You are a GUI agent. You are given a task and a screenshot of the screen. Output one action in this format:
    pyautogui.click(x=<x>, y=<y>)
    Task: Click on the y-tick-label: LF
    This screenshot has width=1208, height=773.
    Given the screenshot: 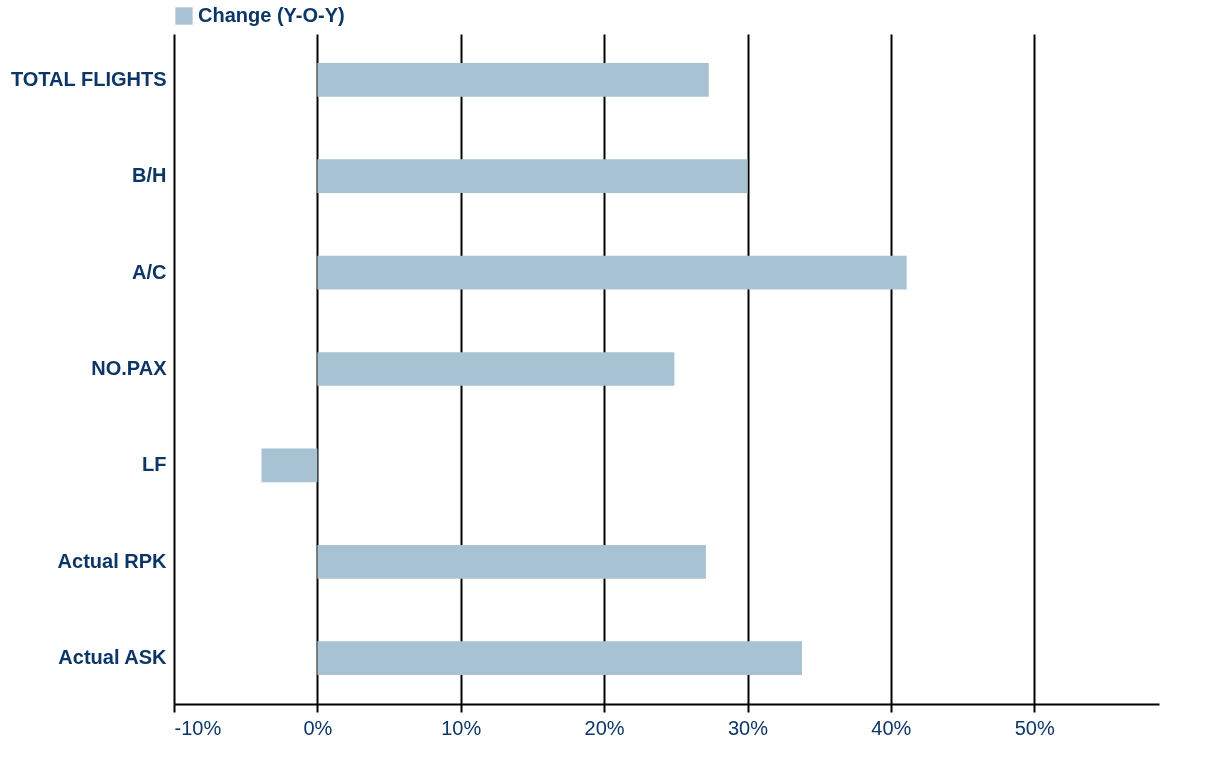 What is the action you would take?
    pyautogui.click(x=154, y=464)
    